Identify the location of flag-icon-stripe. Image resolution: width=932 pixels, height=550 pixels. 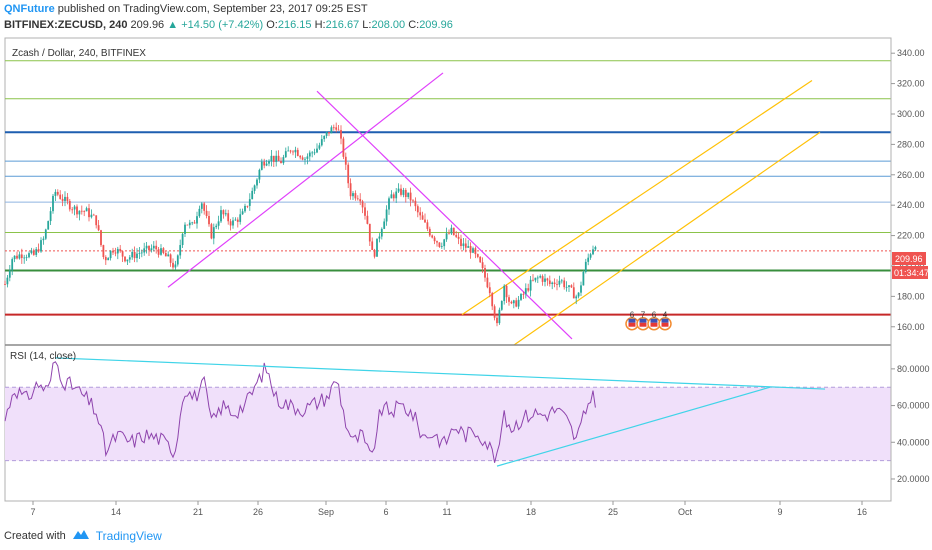
(643, 324).